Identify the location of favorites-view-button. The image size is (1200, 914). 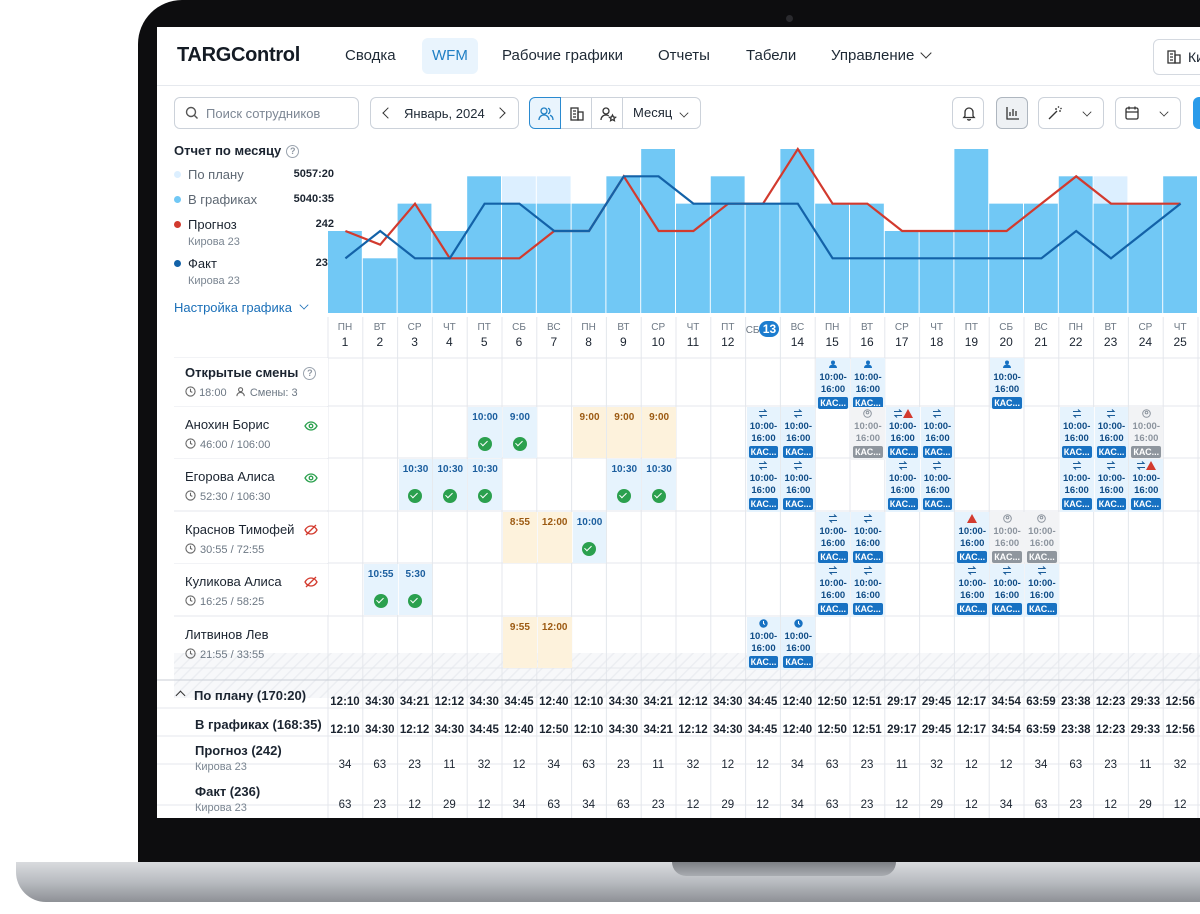
(607, 113).